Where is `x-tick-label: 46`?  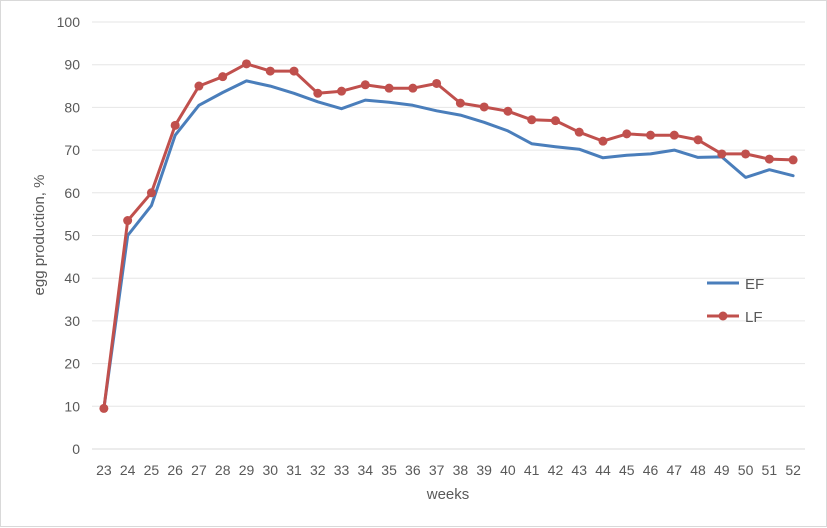
x-tick-label: 46 is located at coordinates (651, 470).